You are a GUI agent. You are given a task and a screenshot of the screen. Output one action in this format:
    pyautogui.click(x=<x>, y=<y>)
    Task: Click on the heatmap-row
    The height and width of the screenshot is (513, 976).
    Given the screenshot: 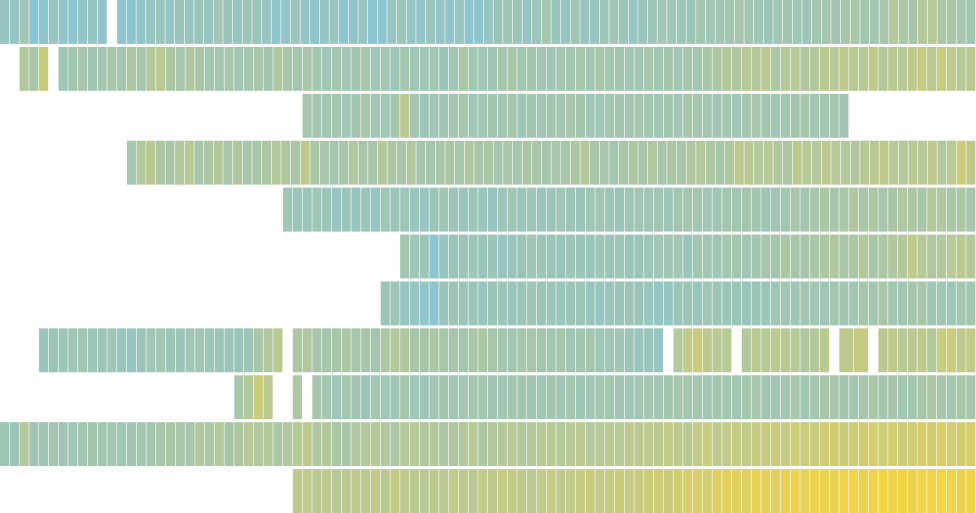 What is the action you would take?
    pyautogui.click(x=629, y=209)
    